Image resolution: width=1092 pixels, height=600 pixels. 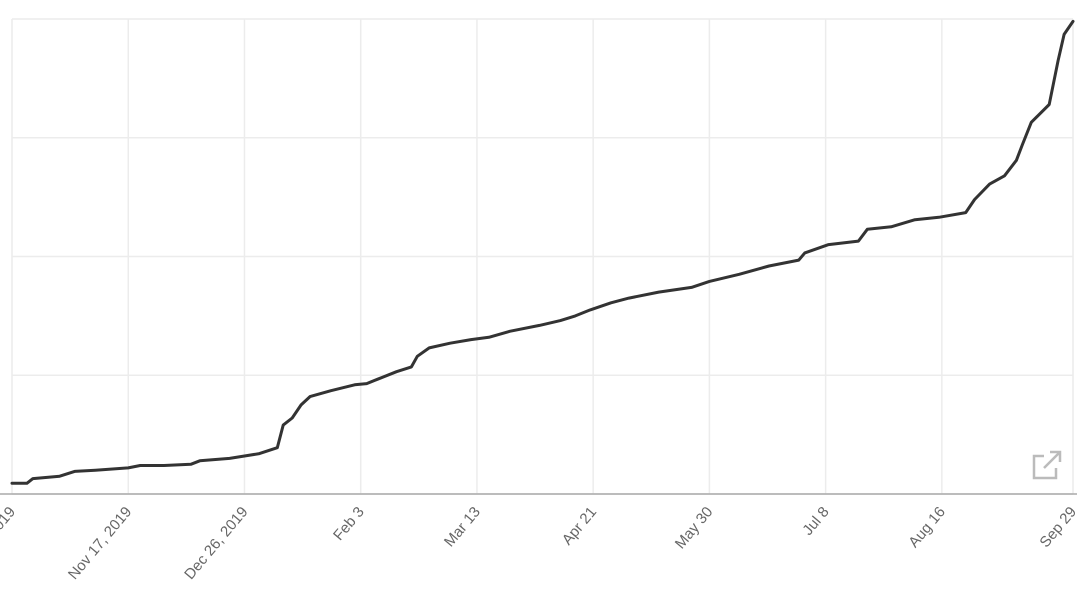 I want to click on x-tick-label: Dec 26, 2019, so click(x=216, y=543).